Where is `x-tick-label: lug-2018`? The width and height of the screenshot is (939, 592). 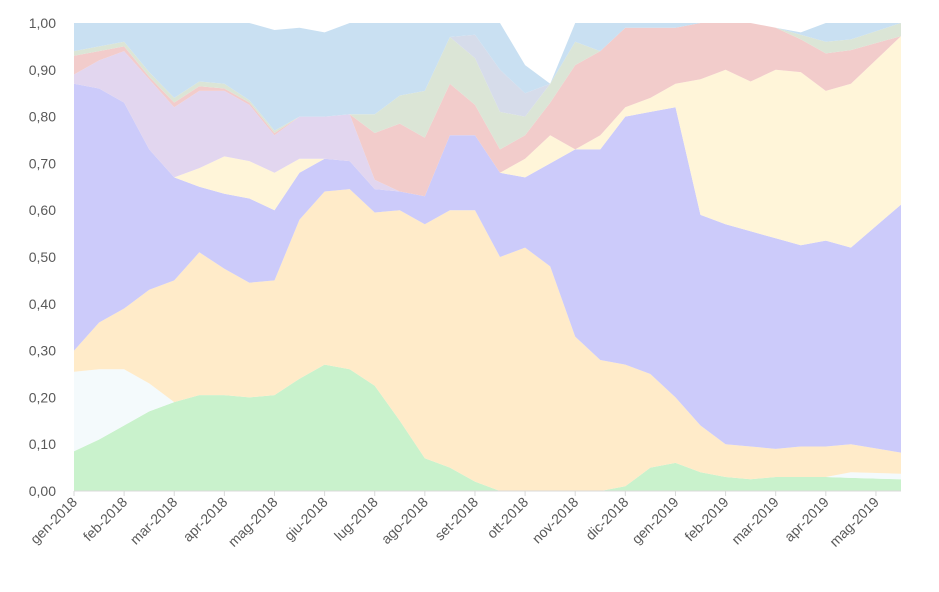
x-tick-label: lug-2018 is located at coordinates (356, 519).